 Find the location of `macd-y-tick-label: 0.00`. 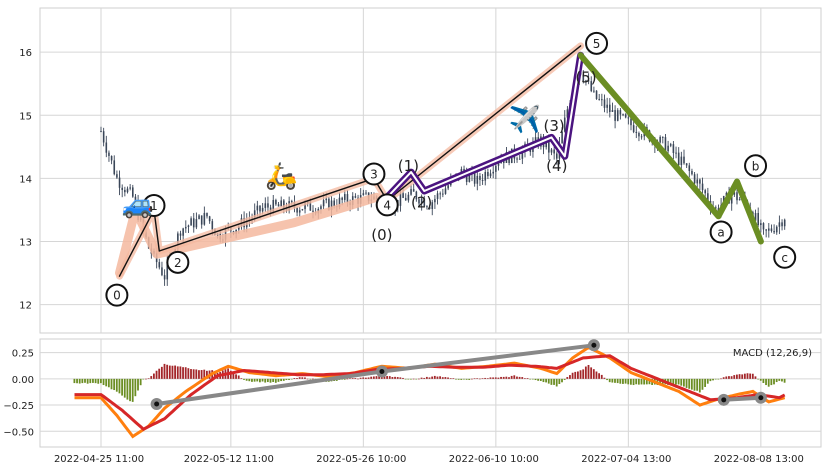

macd-y-tick-label: 0.00 is located at coordinates (23, 380).